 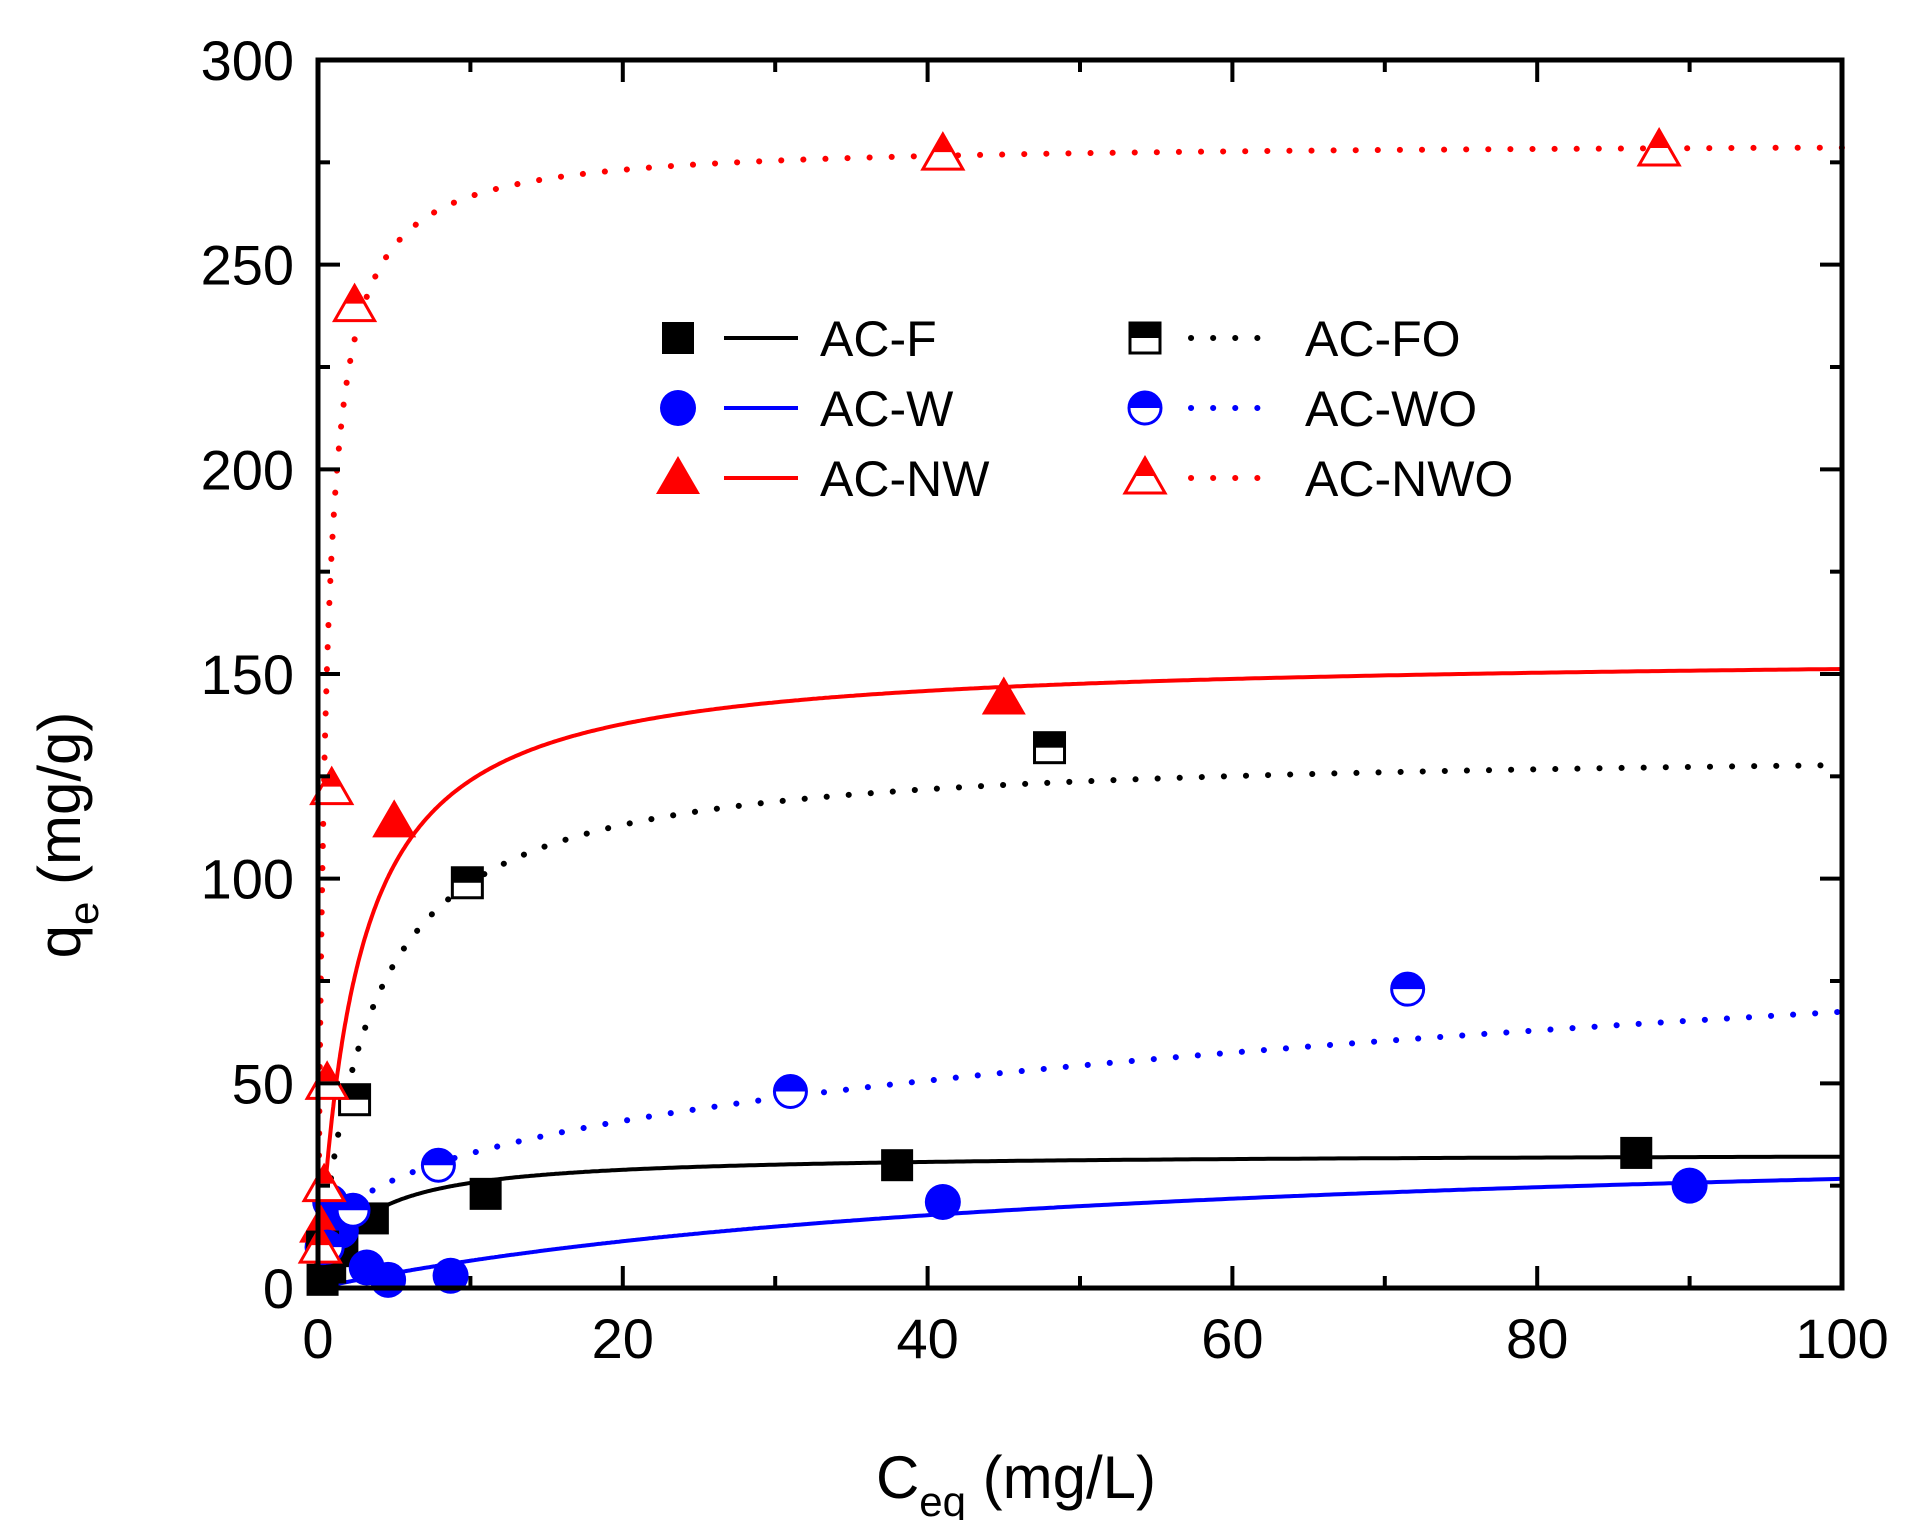 I want to click on x-tick-label: 80, so click(x=1537, y=1338).